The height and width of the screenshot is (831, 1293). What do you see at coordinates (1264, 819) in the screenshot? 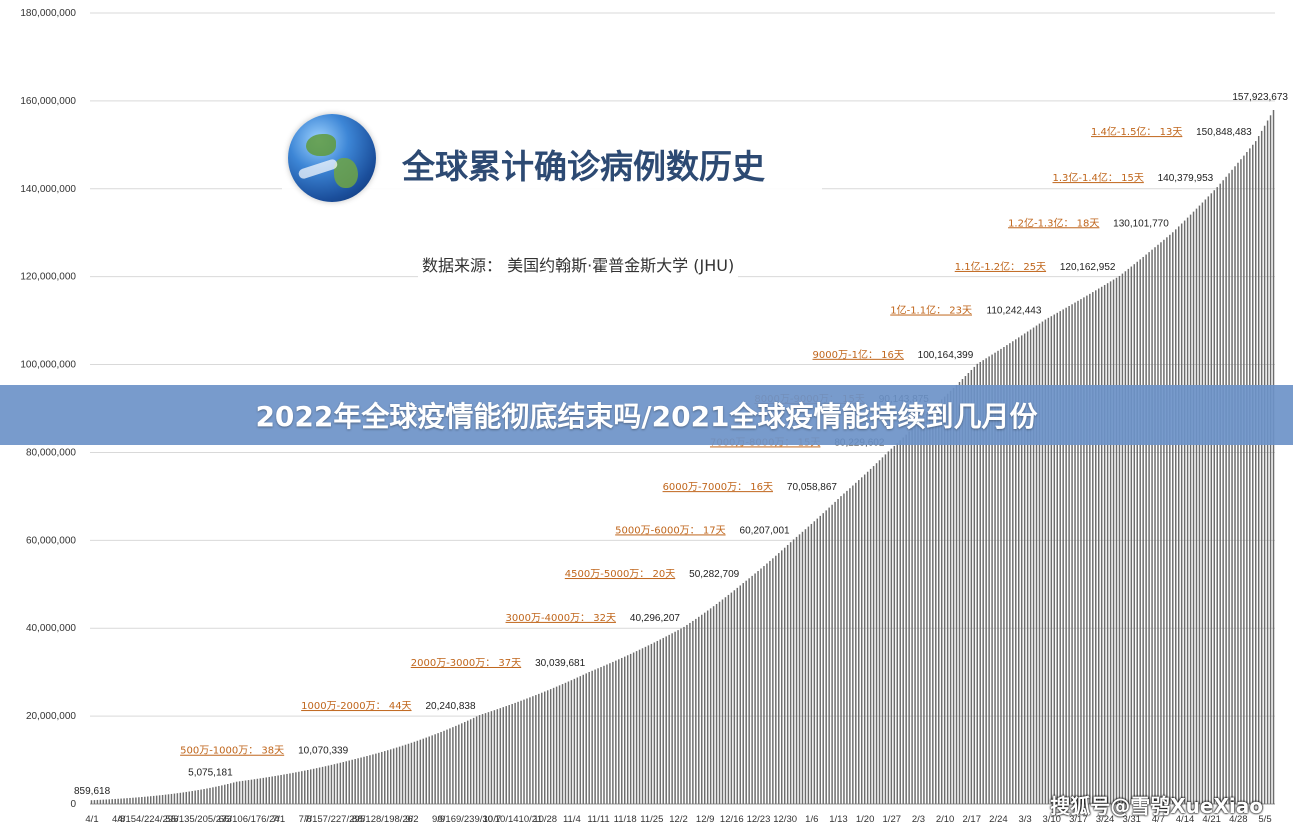
I see `x-tick-label: 5/5` at bounding box center [1264, 819].